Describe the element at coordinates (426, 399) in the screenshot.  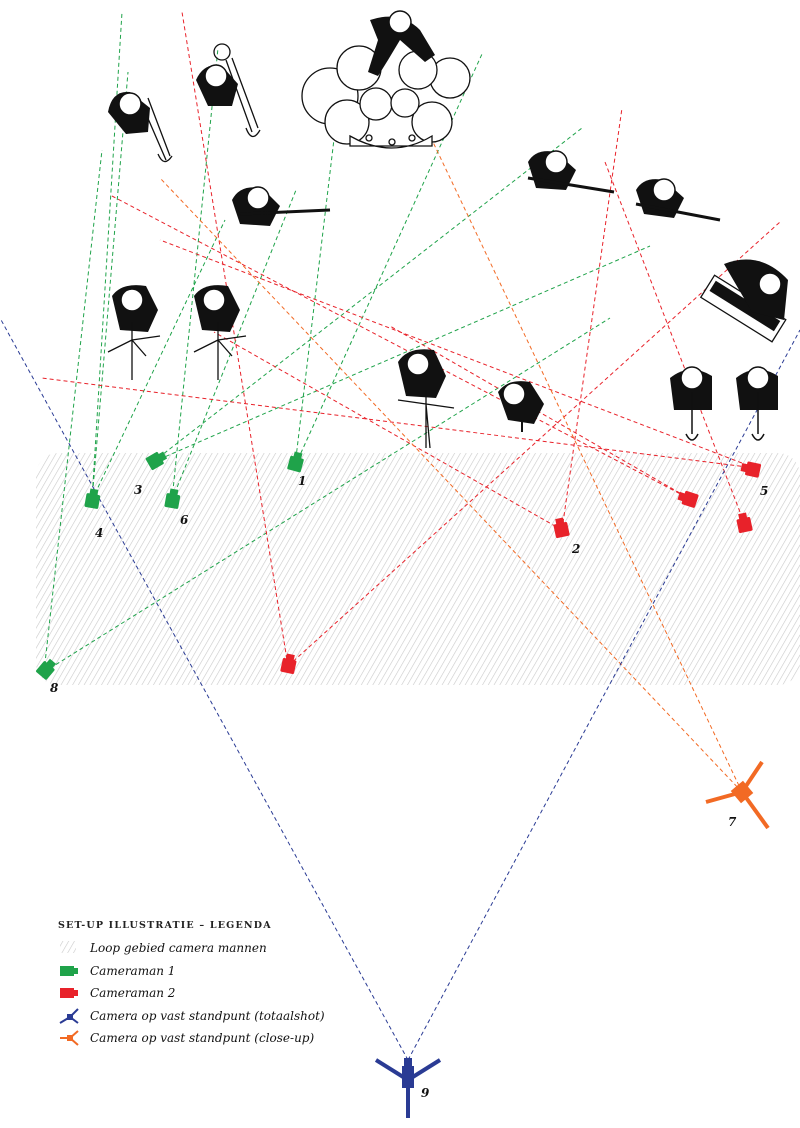
I see `vocalist-center` at that location.